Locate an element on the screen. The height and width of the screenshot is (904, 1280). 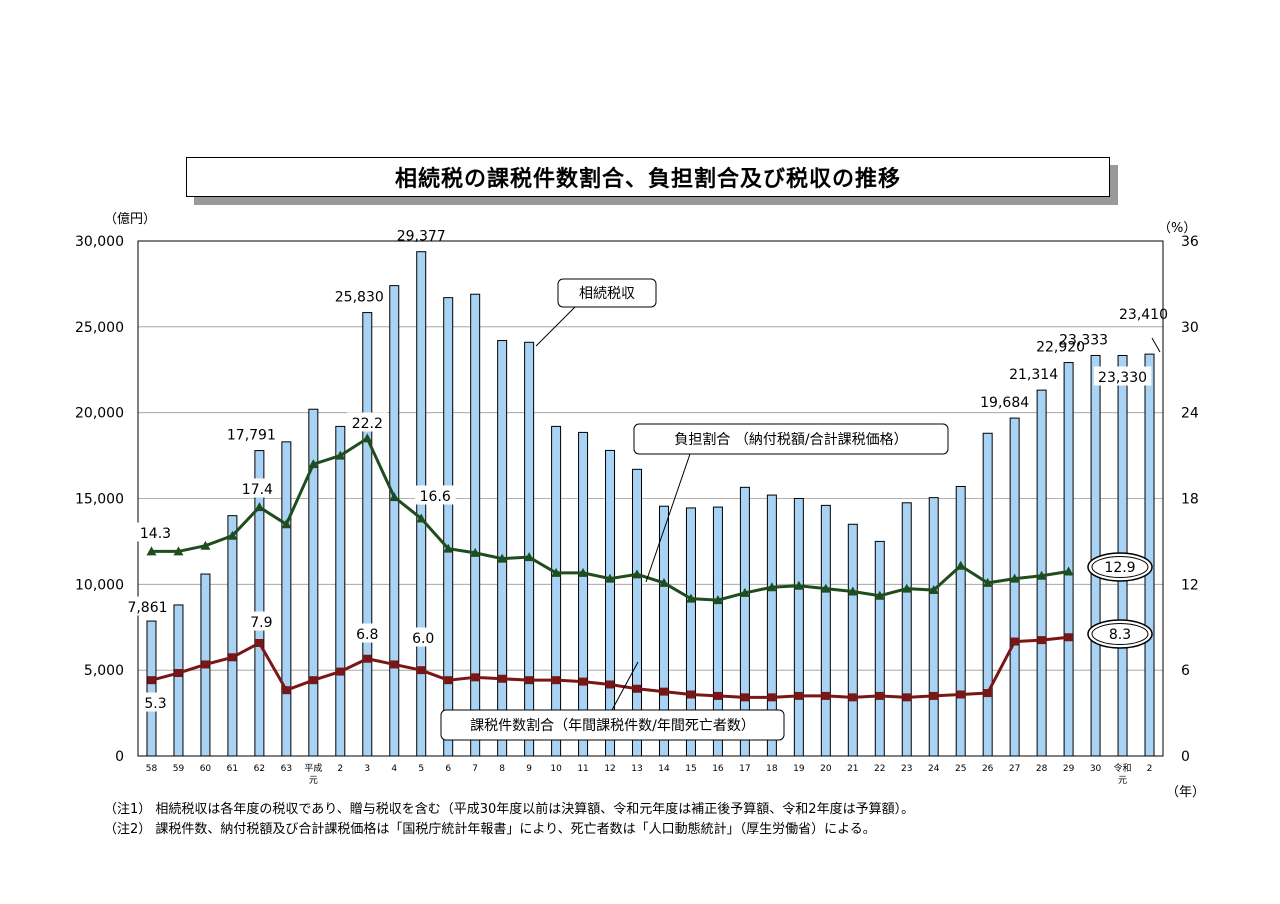
left-tick-label: 20,000 is located at coordinates (99, 414).